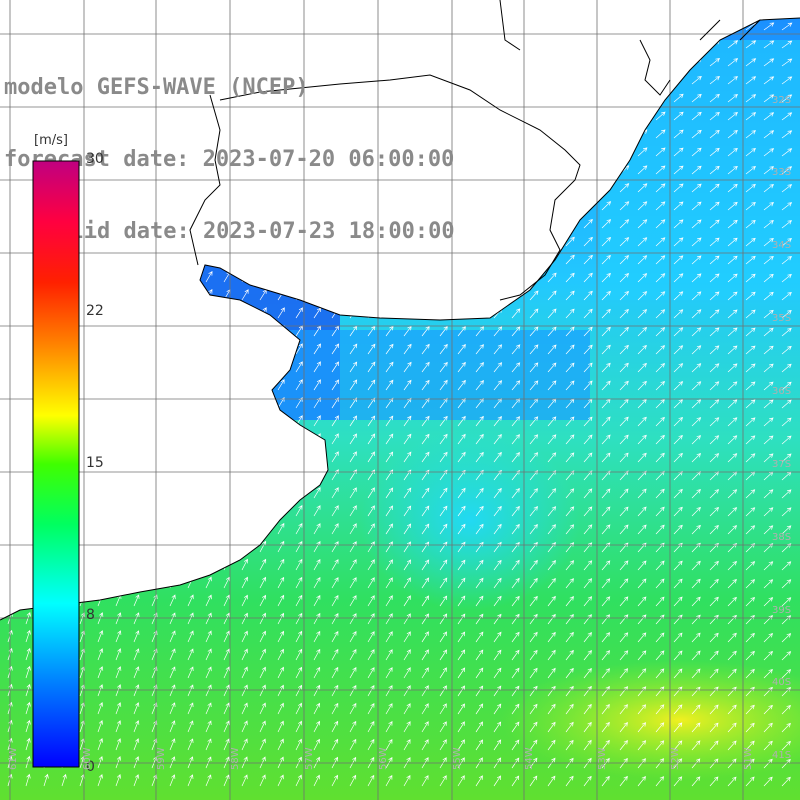 This screenshot has width=800, height=800. Describe the element at coordinates (156, 87) in the screenshot. I see `model-title: modelo GEFS-WAVE (NCEP)` at that location.